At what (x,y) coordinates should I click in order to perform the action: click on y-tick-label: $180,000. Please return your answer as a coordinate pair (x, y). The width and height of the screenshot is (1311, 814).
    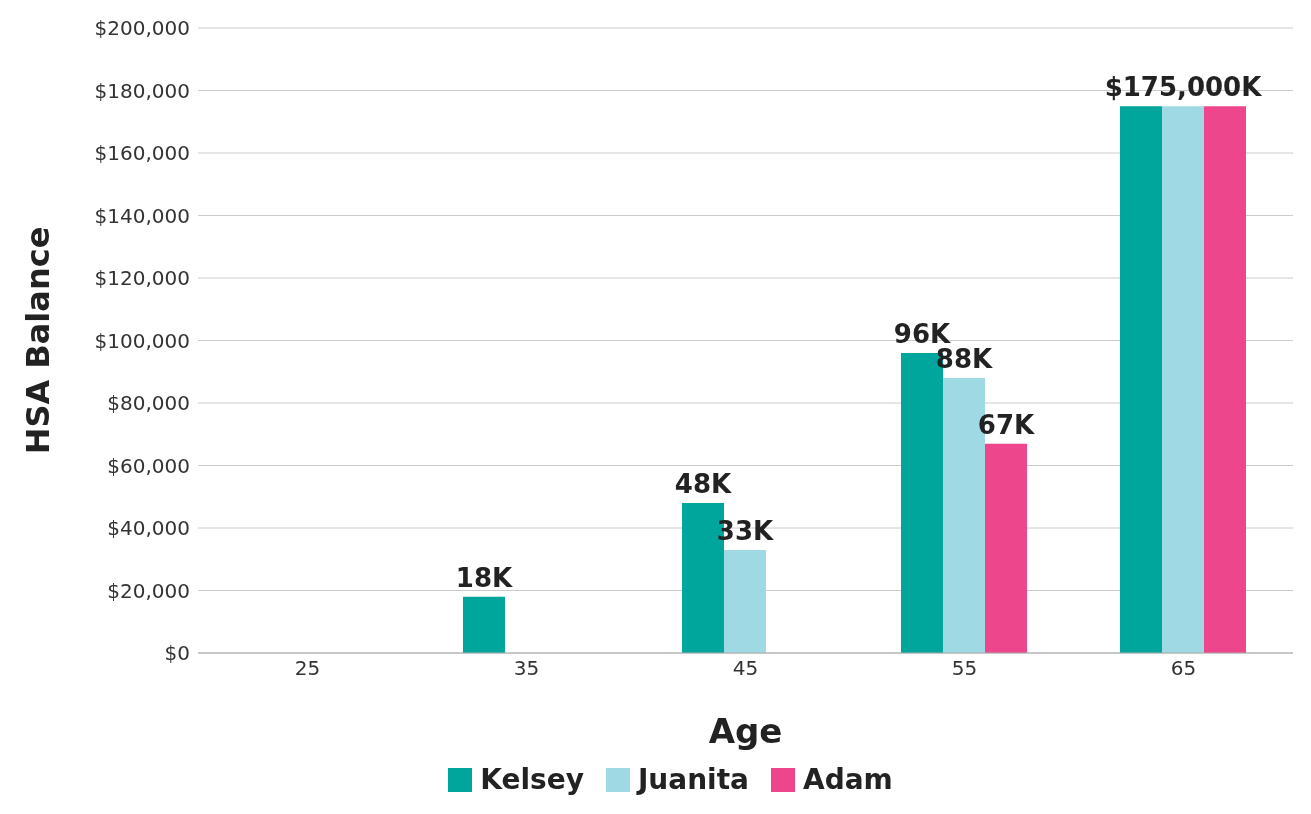
    Looking at the image, I should click on (142, 90).